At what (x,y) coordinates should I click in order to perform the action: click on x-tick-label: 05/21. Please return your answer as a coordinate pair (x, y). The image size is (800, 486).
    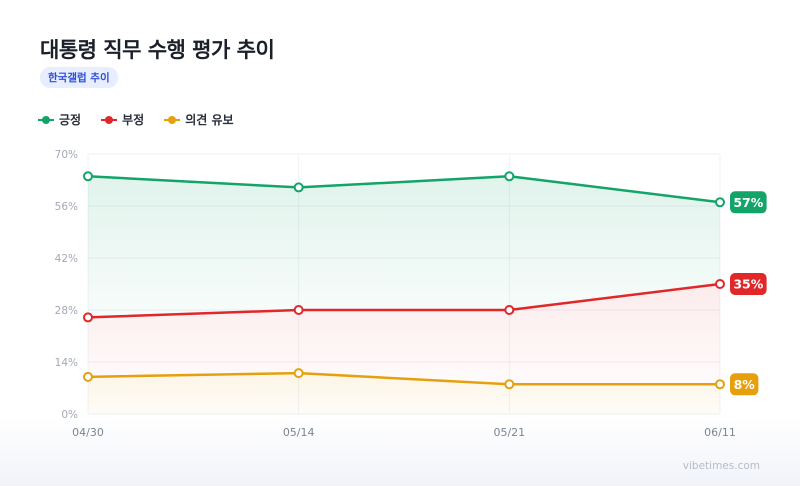
    Looking at the image, I should click on (509, 432).